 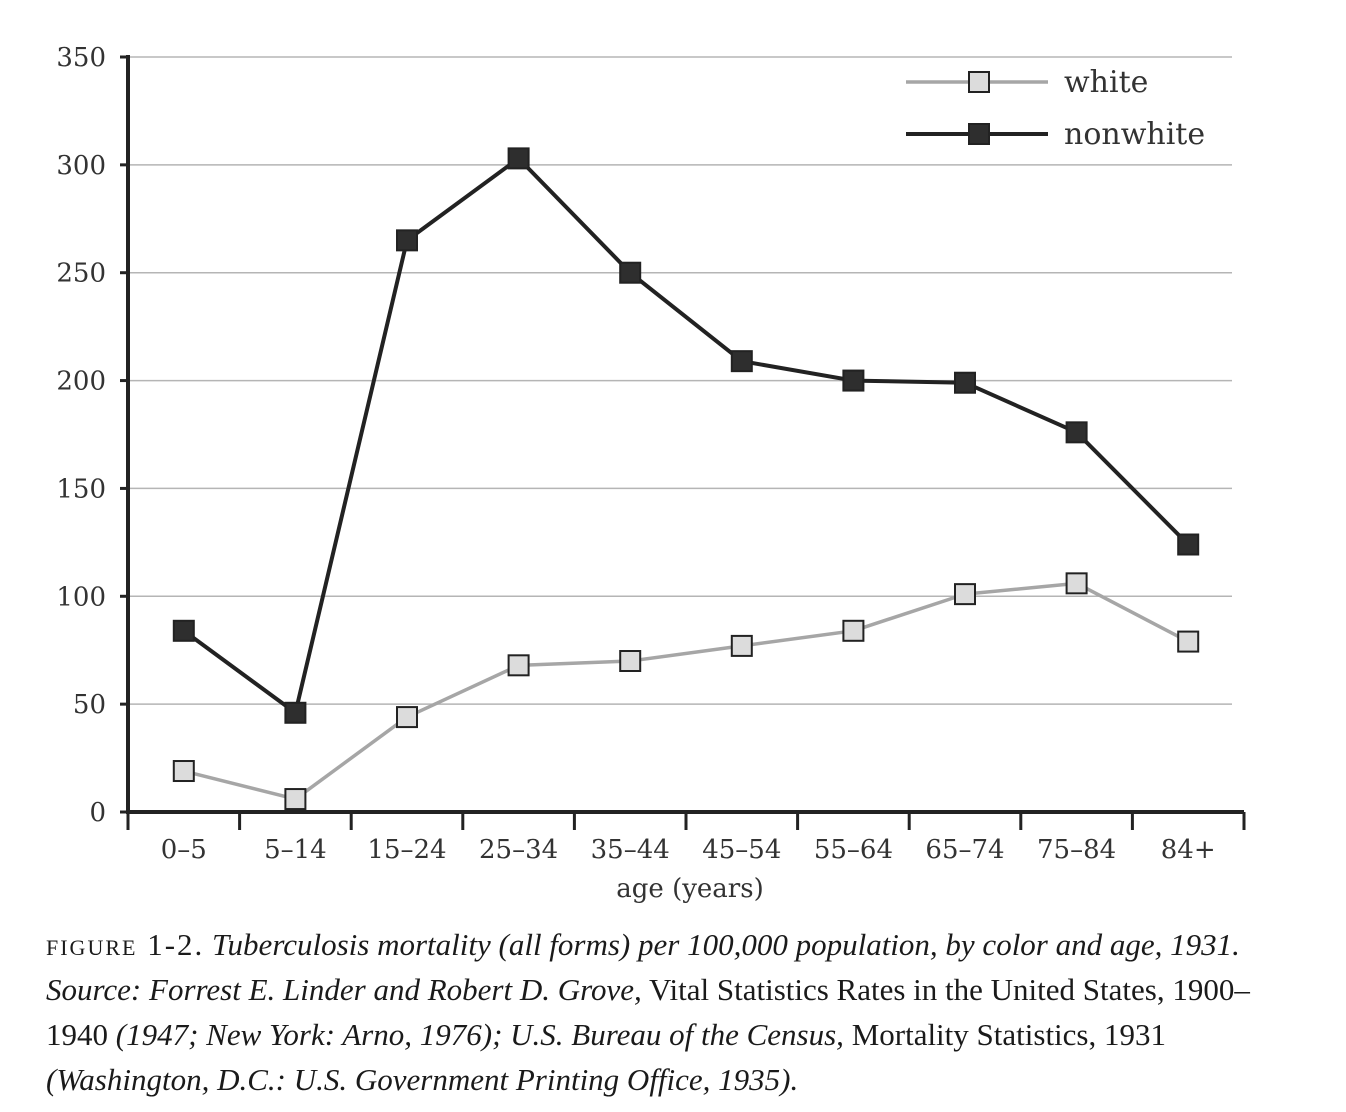 I want to click on x-tick-label: 5–14, so click(x=295, y=850).